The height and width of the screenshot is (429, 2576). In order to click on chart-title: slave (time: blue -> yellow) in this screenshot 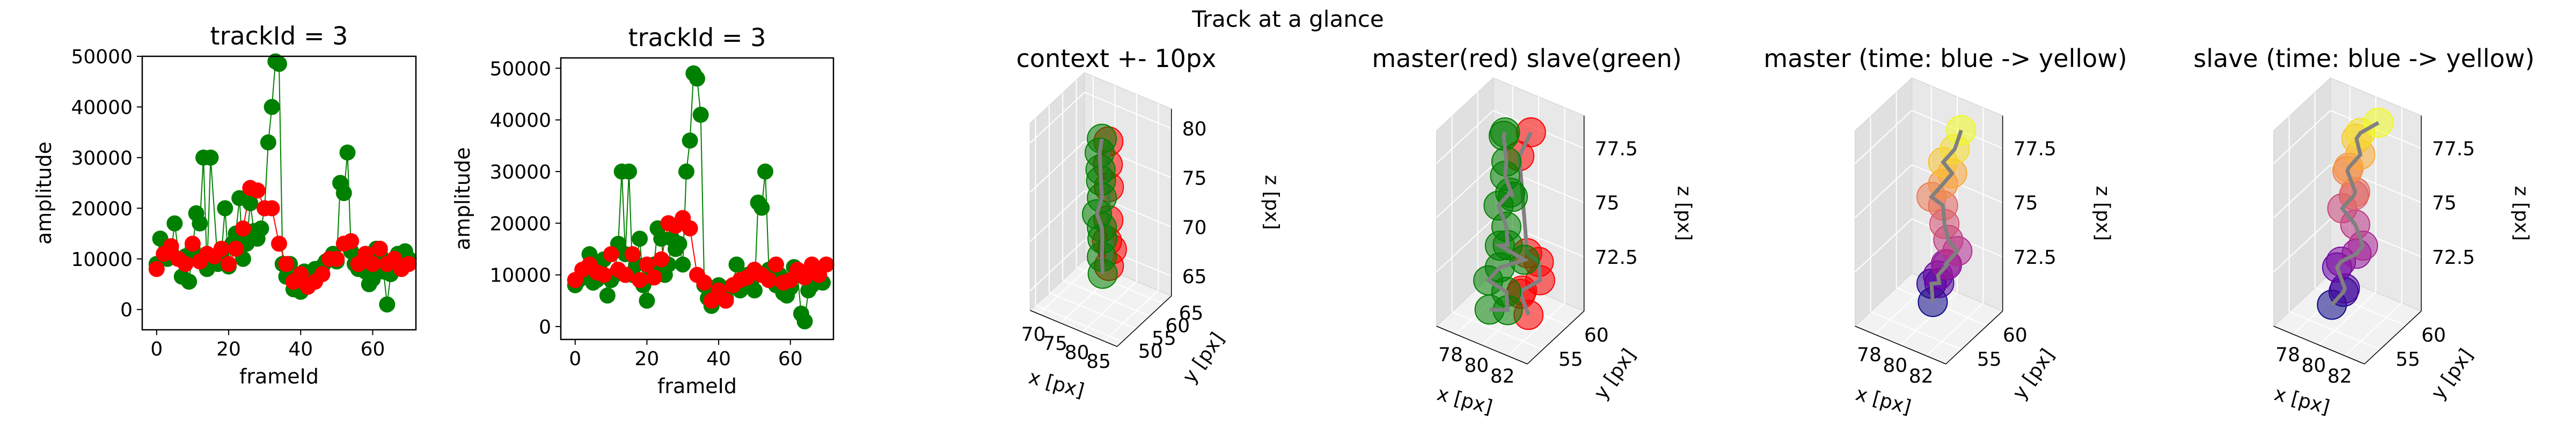, I will do `click(2364, 58)`.